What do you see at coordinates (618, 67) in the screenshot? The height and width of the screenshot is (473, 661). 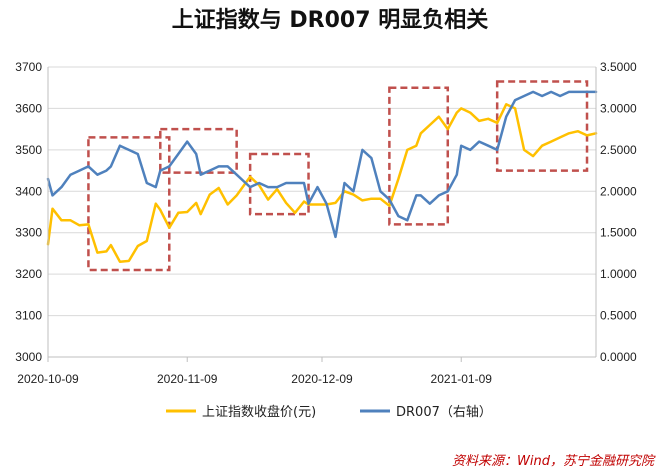 I see `right-tick-label: 3.5000` at bounding box center [618, 67].